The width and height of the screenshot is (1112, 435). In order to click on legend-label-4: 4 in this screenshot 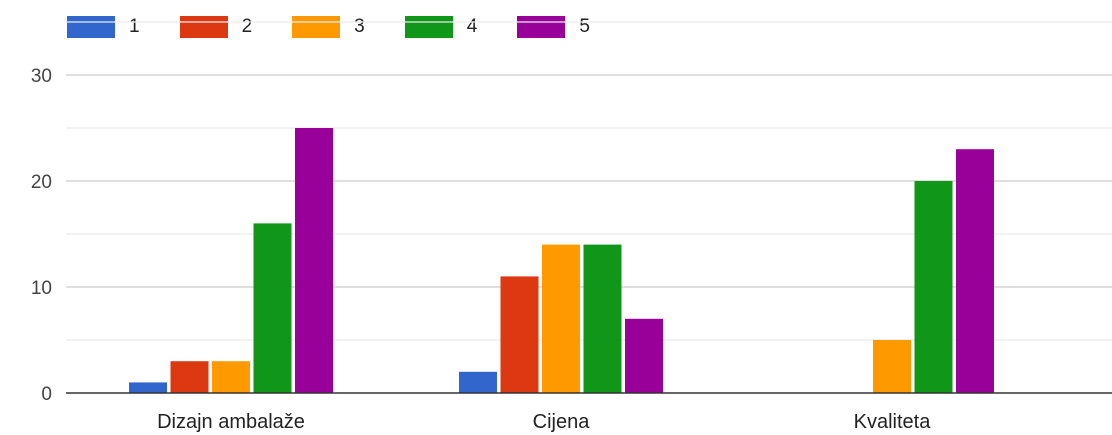, I will do `click(472, 26)`.